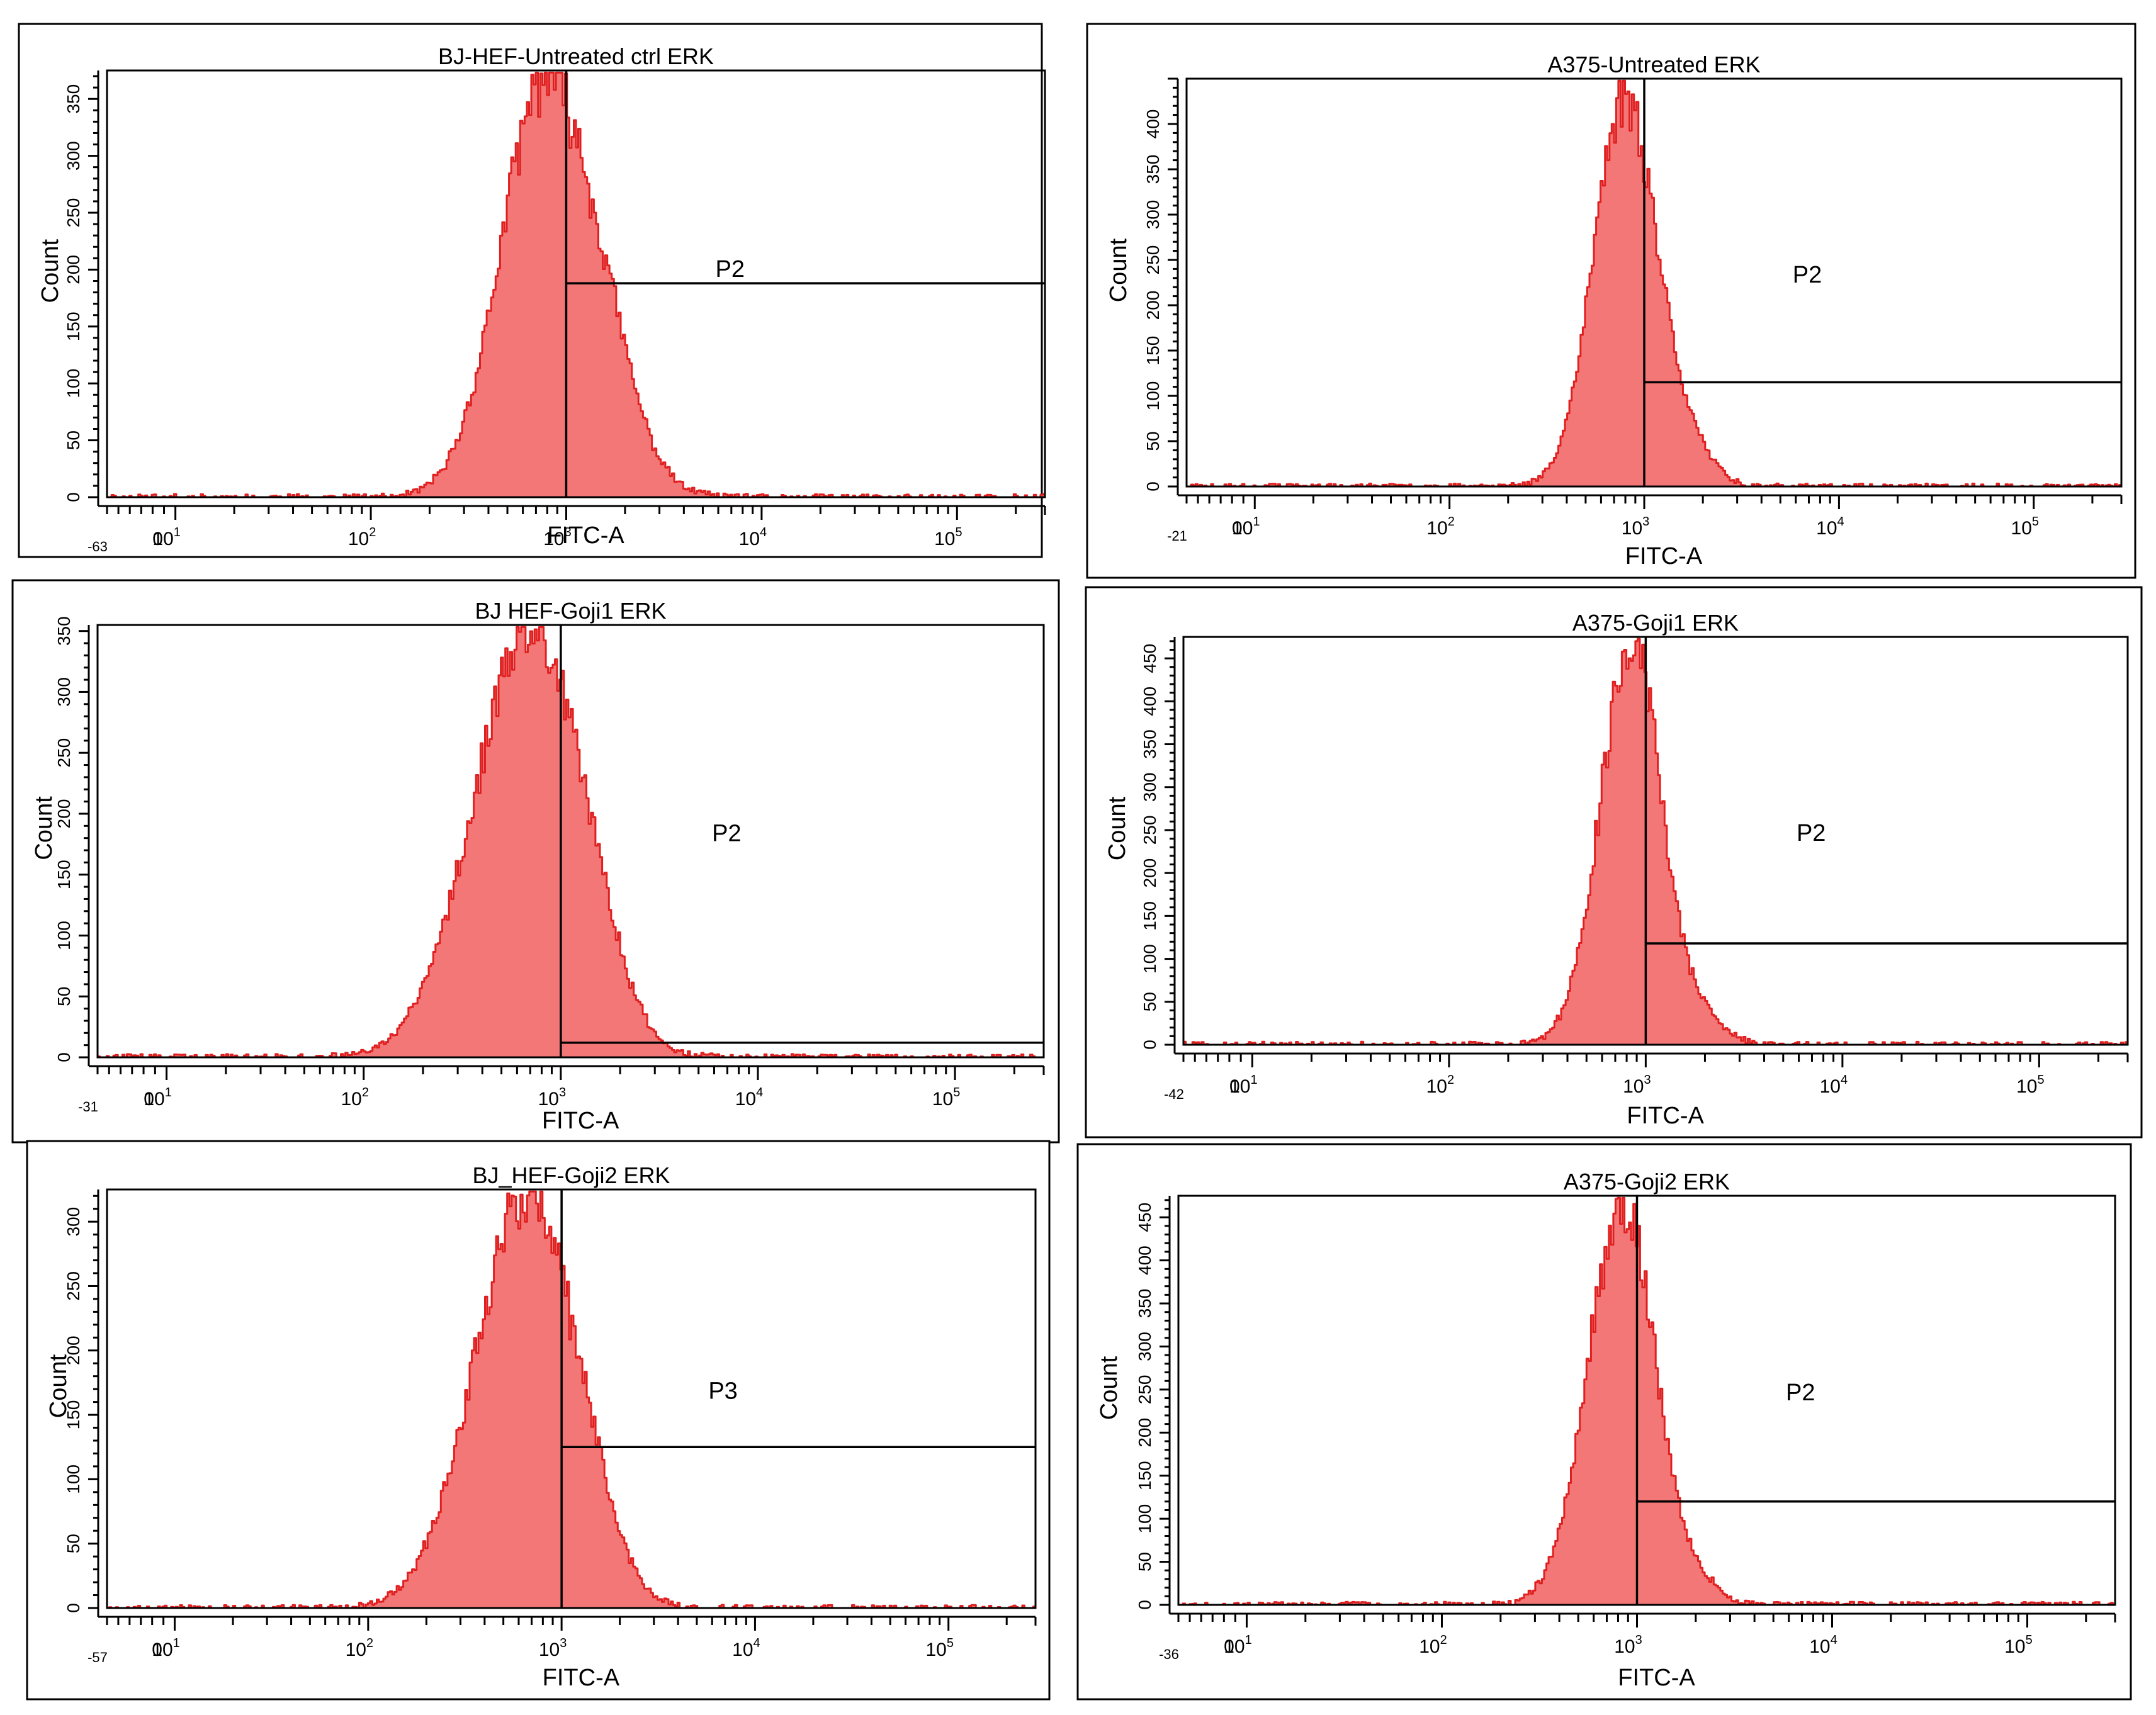  What do you see at coordinates (1177, 536) in the screenshot?
I see `x-min-label: -21` at bounding box center [1177, 536].